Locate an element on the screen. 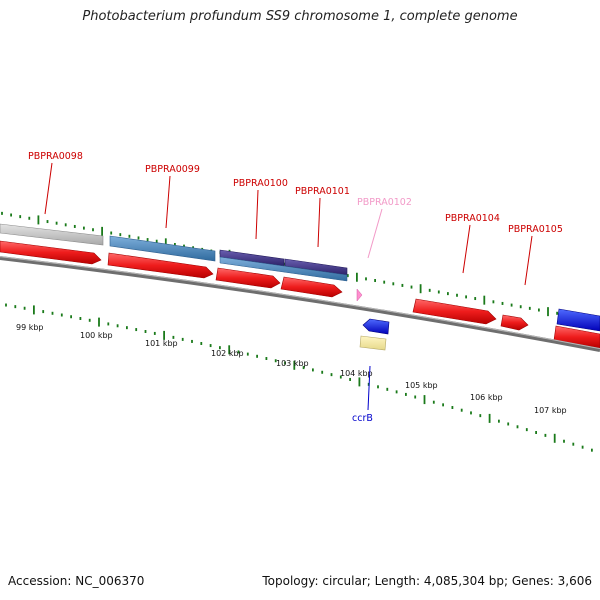 This screenshot has height=600, width=600. yellow-feature is located at coordinates (373, 343).